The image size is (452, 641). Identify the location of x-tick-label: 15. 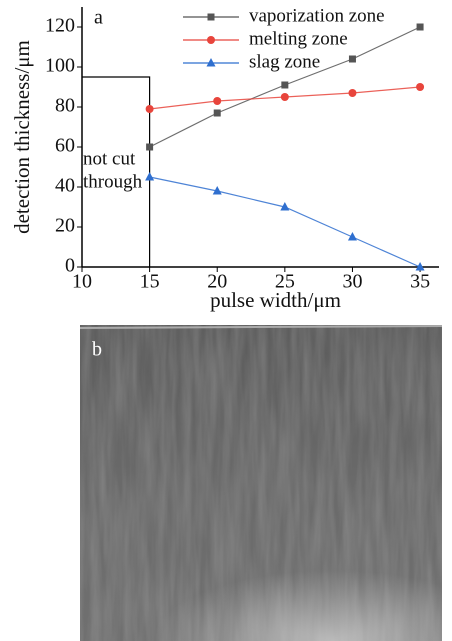
(150, 282).